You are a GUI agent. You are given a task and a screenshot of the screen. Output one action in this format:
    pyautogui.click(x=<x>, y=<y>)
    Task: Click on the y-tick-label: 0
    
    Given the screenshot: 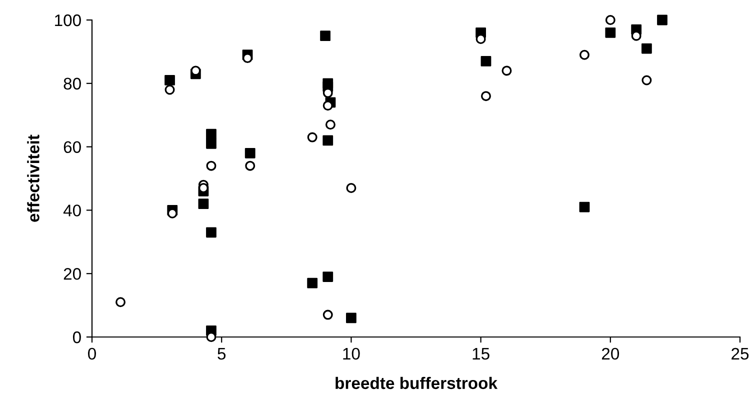 What is the action you would take?
    pyautogui.click(x=76, y=337)
    